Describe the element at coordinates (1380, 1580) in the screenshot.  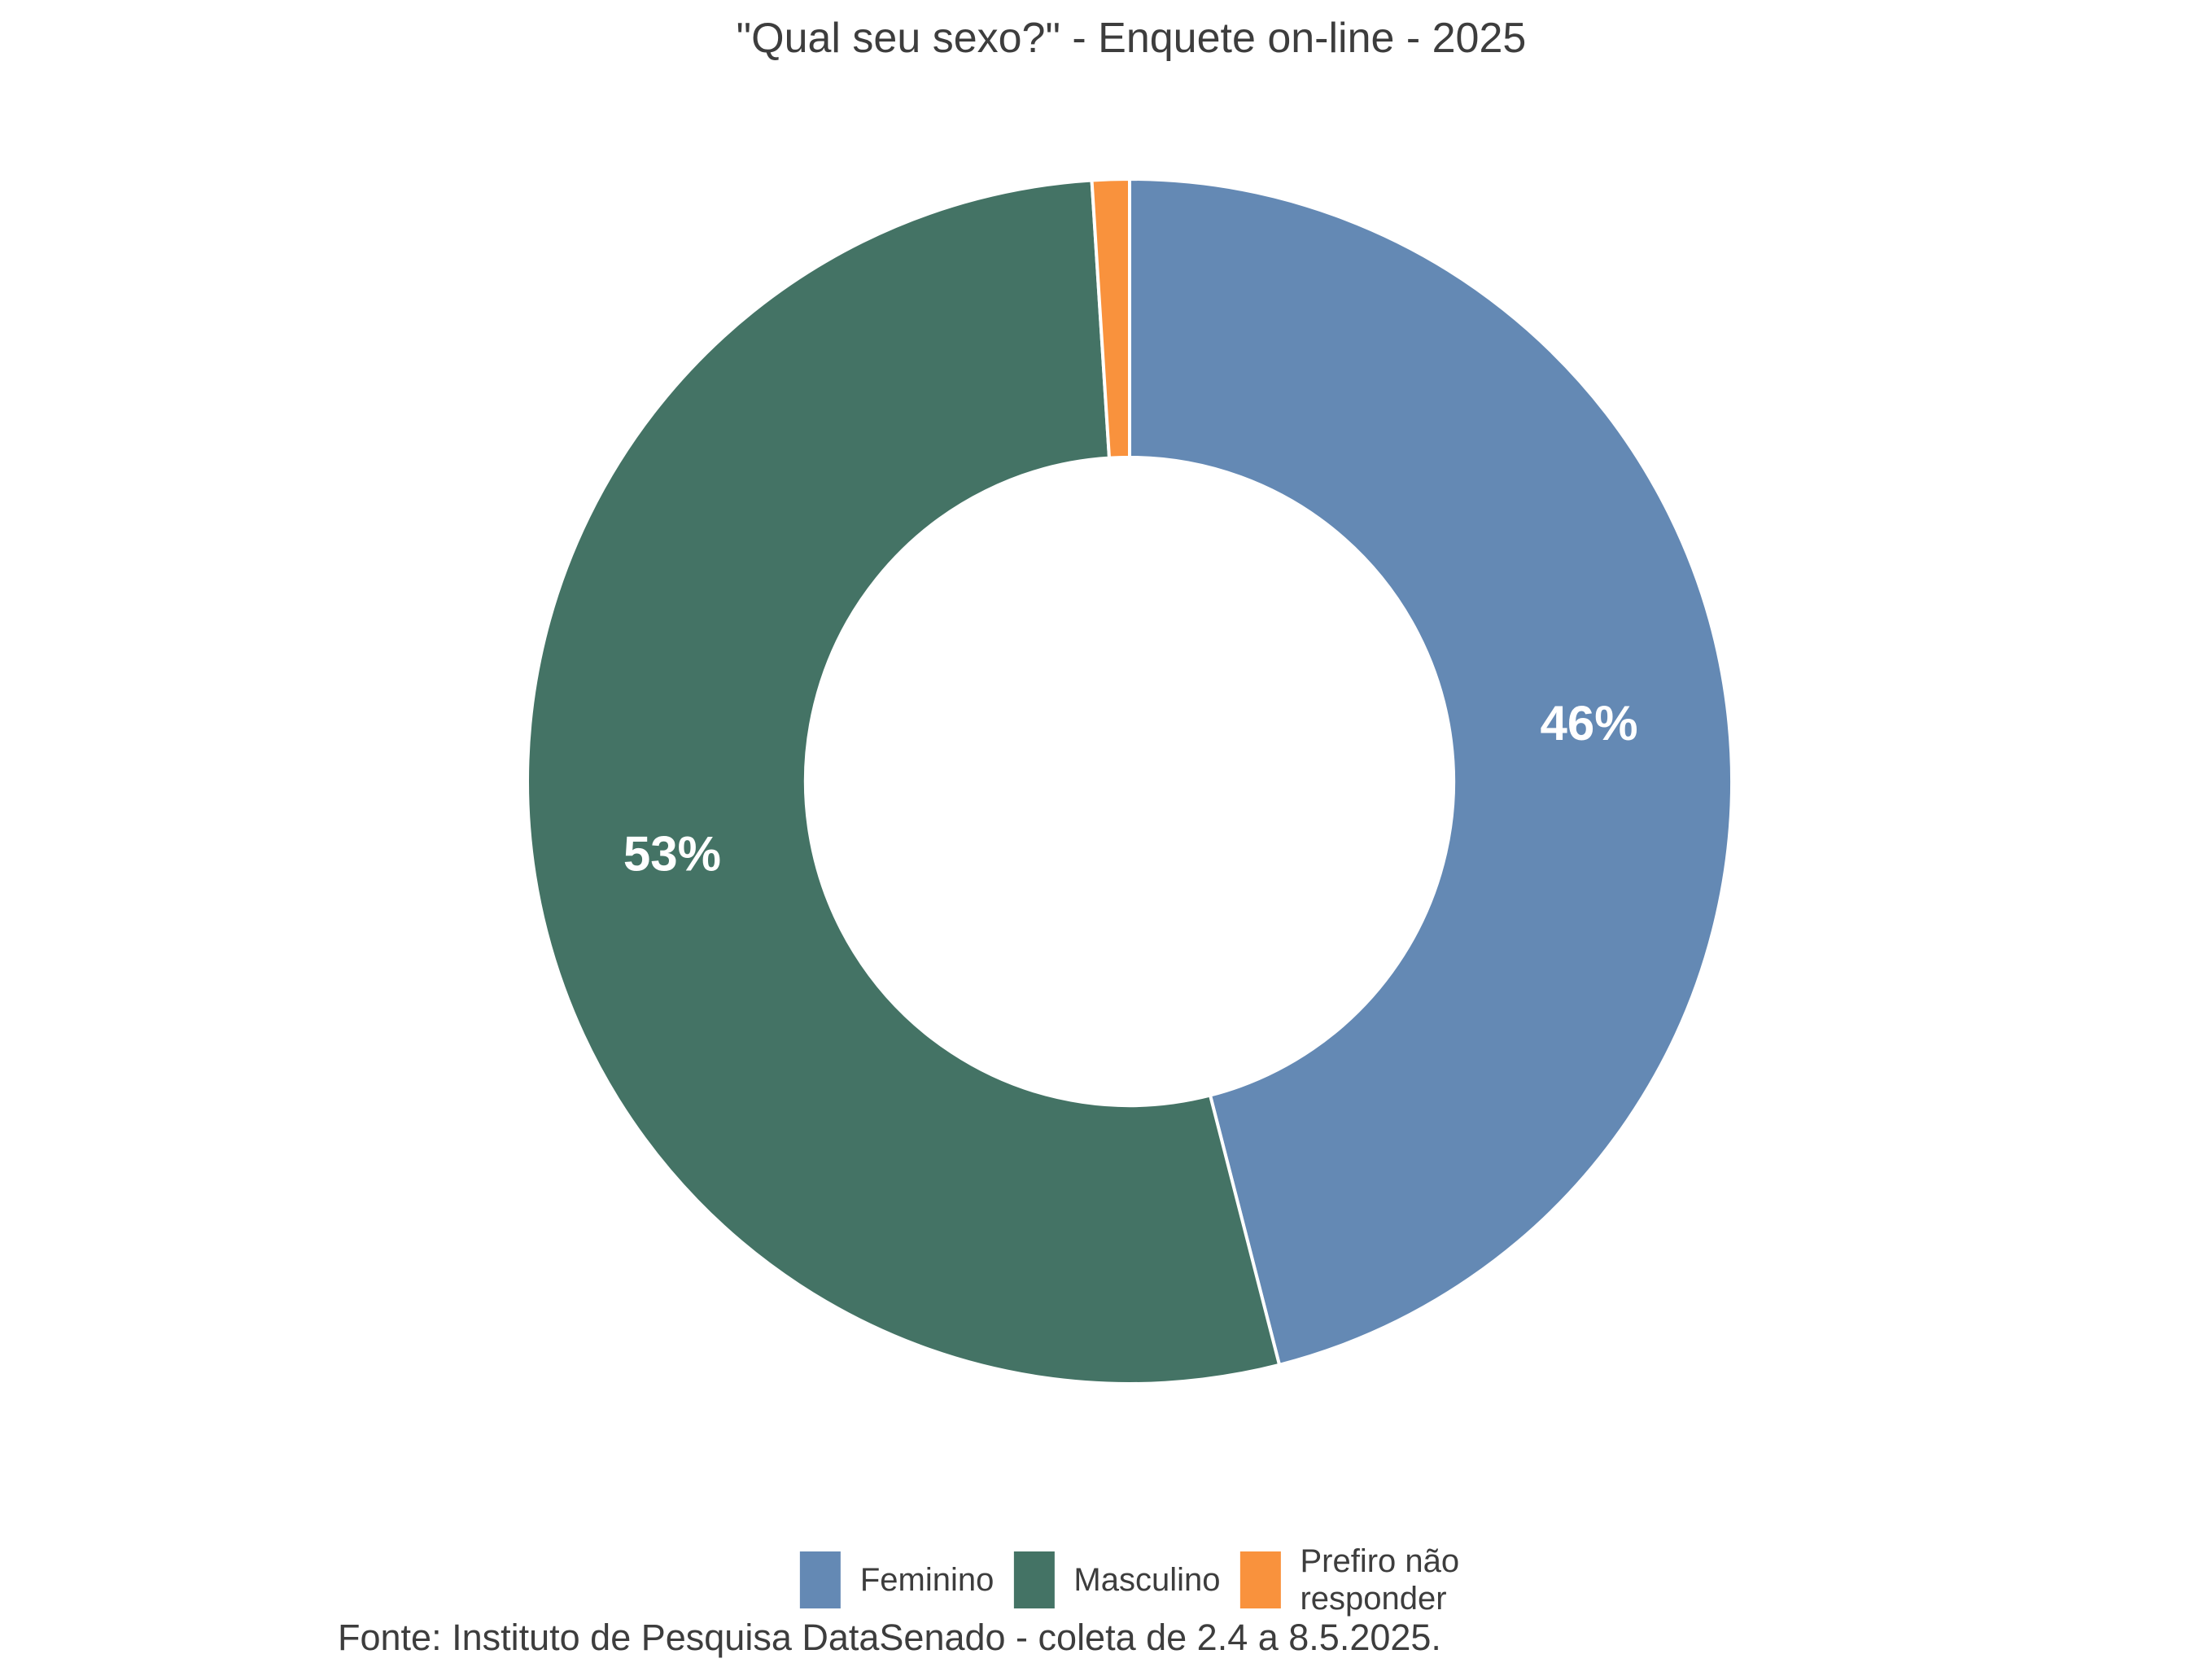
I see `legend-label-prefiro-nao-responder: Prefiro não responder` at that location.